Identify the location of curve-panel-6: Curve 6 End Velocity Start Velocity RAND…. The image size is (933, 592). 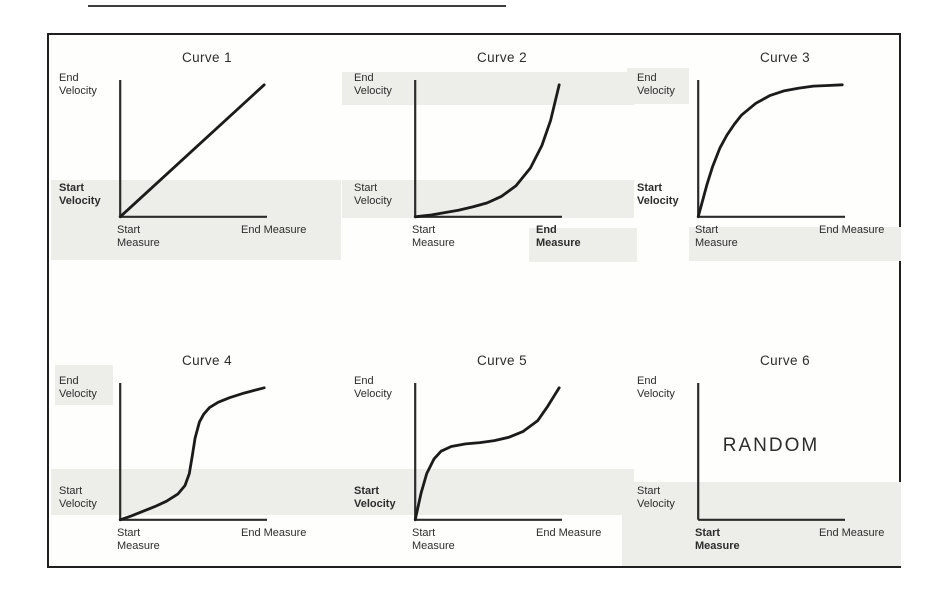
(772, 467).